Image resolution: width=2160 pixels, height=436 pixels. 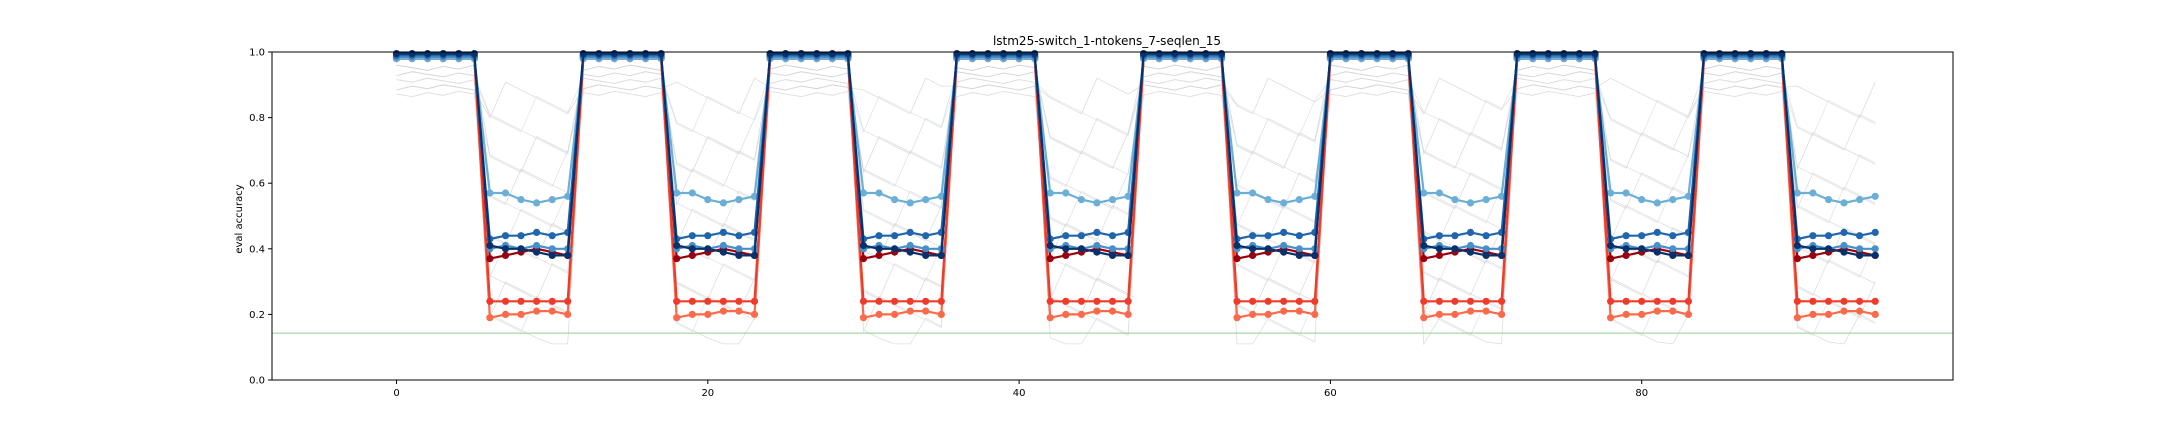 I want to click on x-tick-label: 80, so click(x=1641, y=393).